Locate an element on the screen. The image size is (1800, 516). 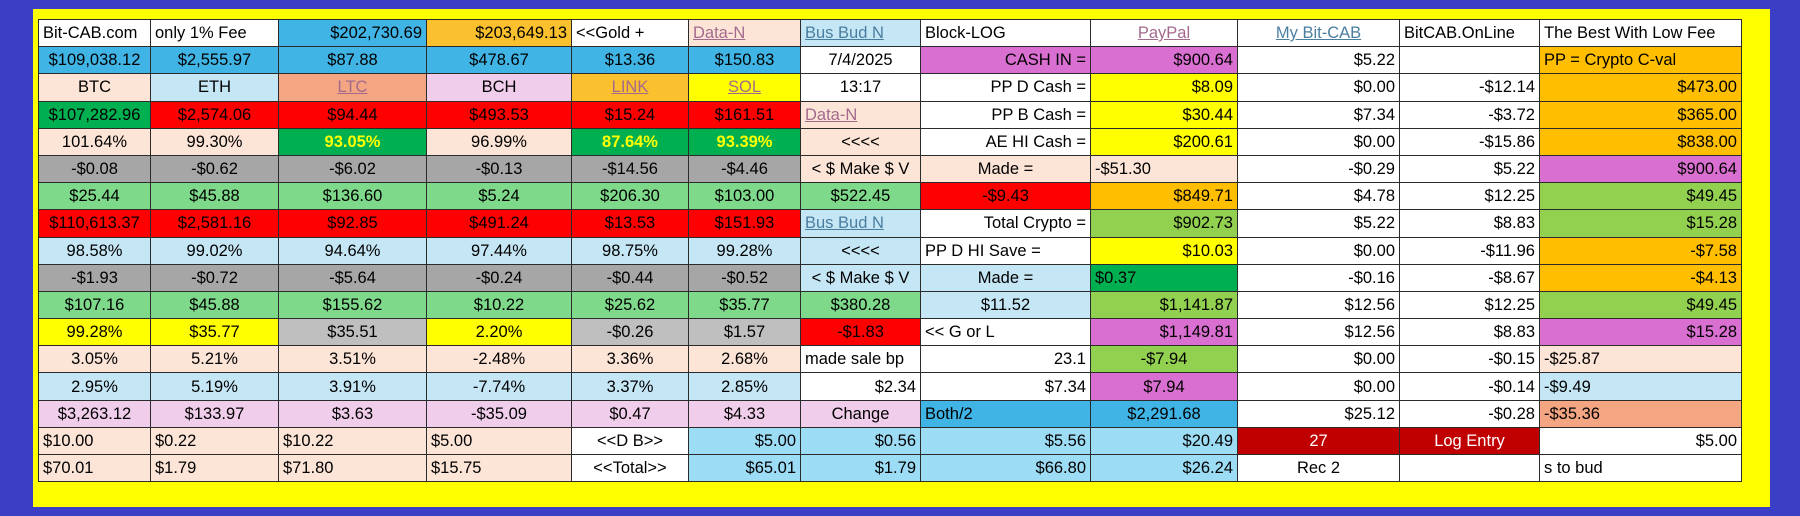
sheet-cell: -$14.56 is located at coordinates (630, 169).